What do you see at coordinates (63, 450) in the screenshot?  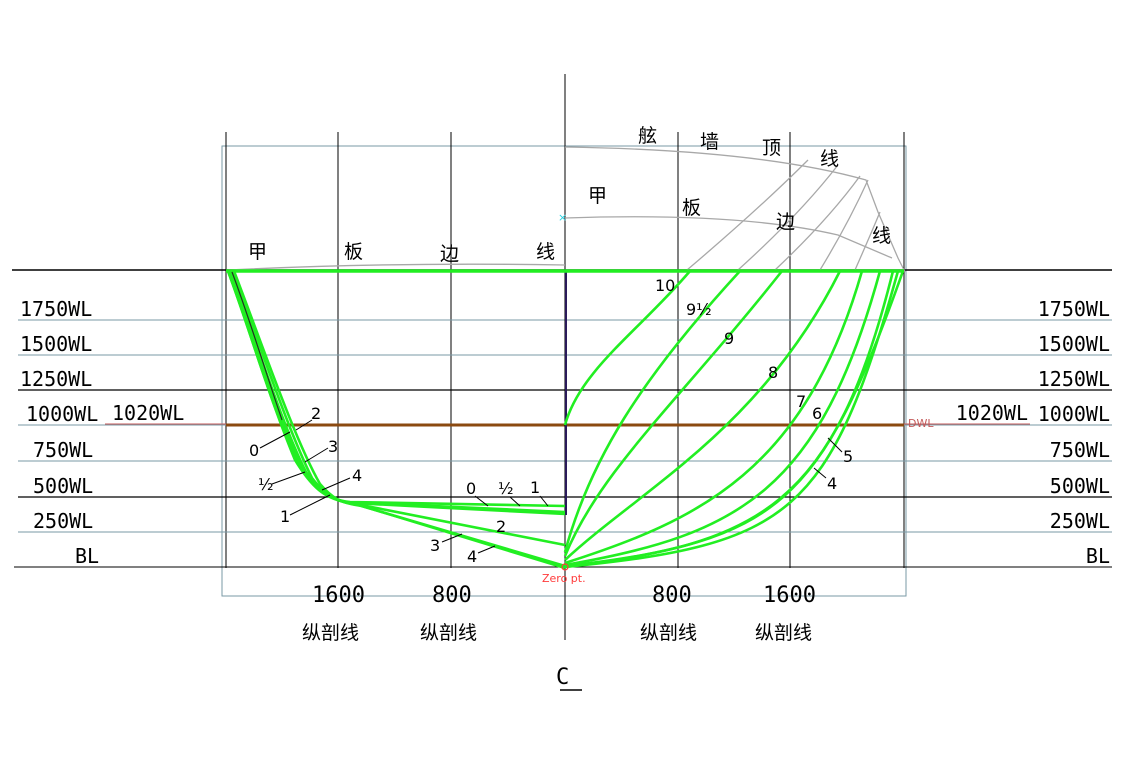 I see `wl-label-left-750: 750WL` at bounding box center [63, 450].